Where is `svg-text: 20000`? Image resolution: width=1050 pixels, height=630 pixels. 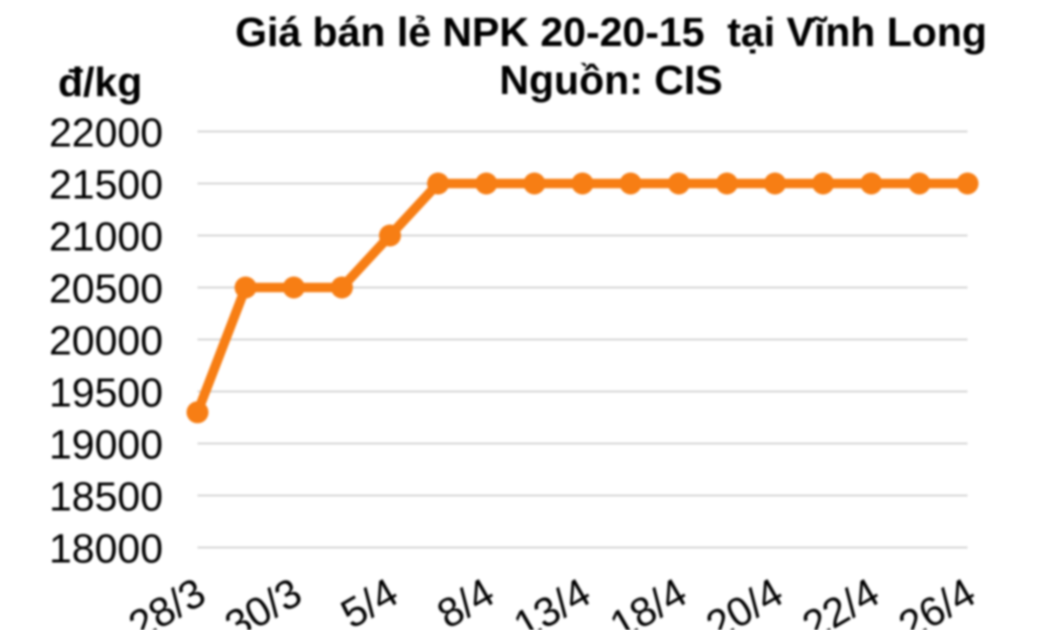
svg-text: 20000 is located at coordinates (106, 341).